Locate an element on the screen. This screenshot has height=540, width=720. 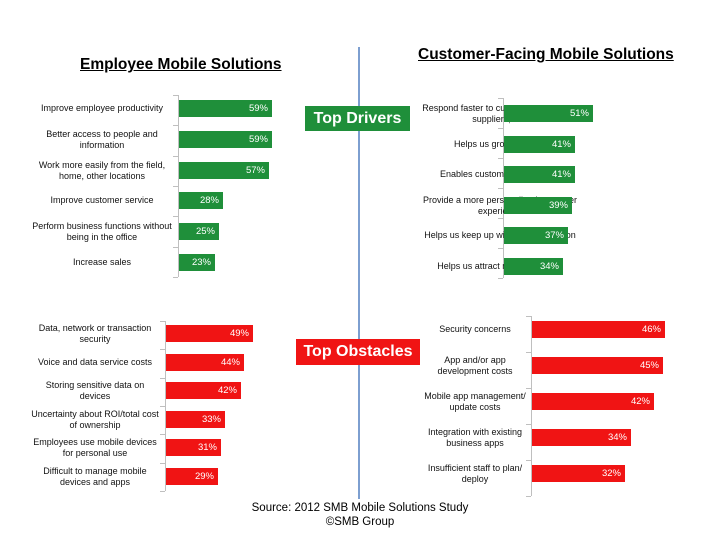
customer-drivers-category-label: Helps us attract new customers is located at coordinates (500, 266).